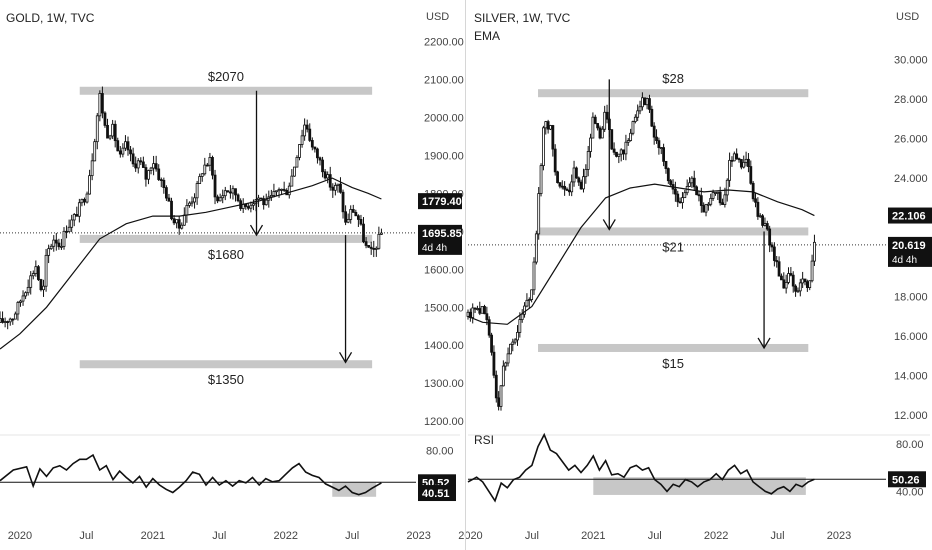 This screenshot has height=550, width=932. What do you see at coordinates (434, 248) in the screenshot?
I see `price-tag-sub: 4d 4h` at bounding box center [434, 248].